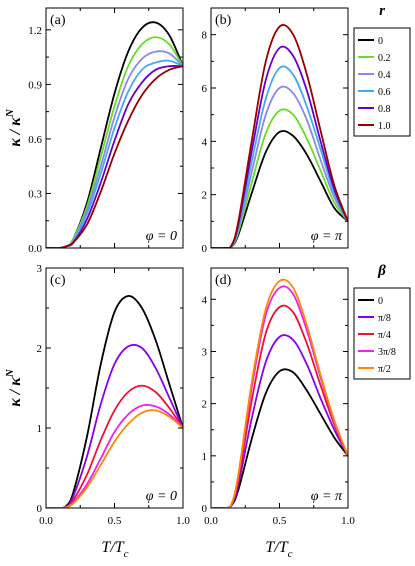 The image size is (415, 566). I want to click on y-tick-label: 0.3, so click(35, 194).